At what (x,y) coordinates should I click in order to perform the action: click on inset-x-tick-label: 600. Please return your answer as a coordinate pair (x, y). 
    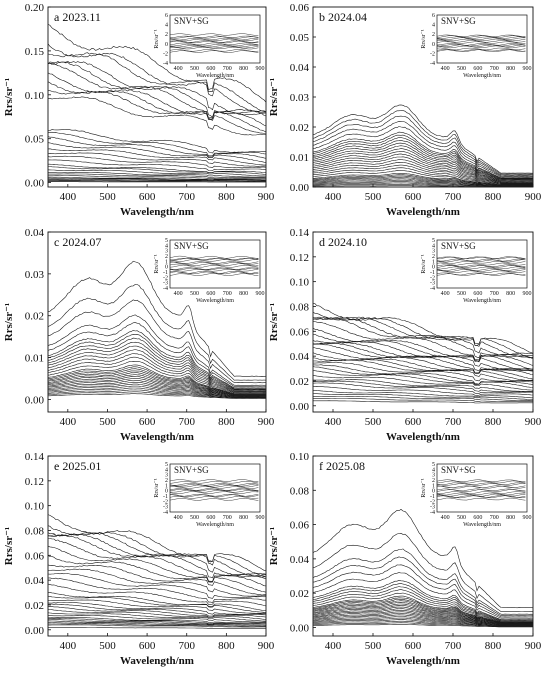
    Looking at the image, I should click on (210, 294).